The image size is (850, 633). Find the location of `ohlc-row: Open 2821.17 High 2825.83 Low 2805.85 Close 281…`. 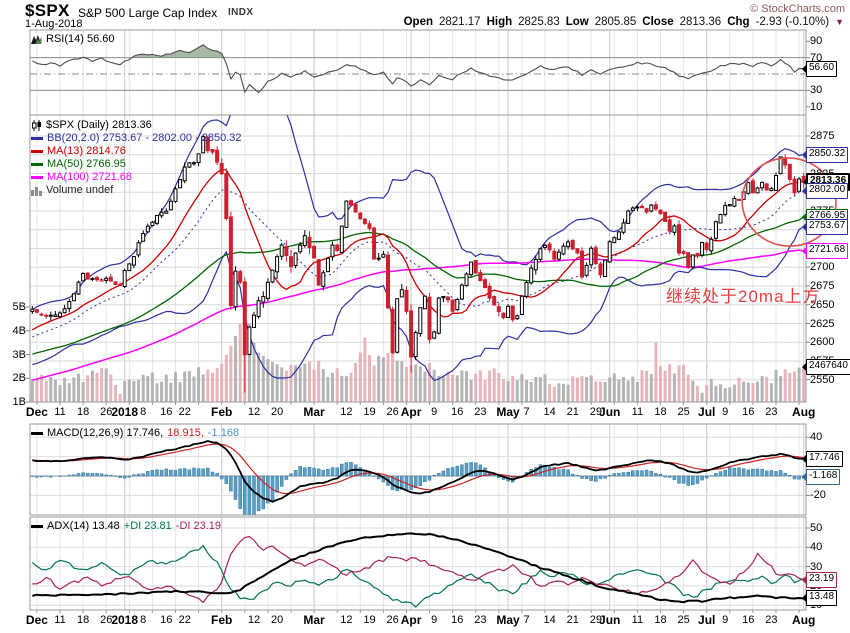

ohlc-row: Open 2821.17 High 2825.83 Low 2805.85 Close 281… is located at coordinates (624, 22).